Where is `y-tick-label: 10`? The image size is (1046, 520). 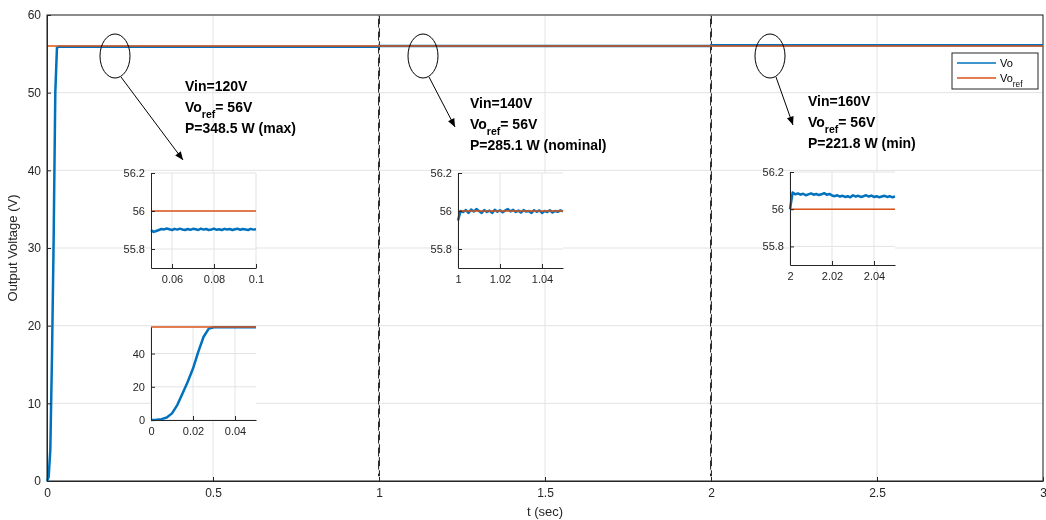 y-tick-label: 10 is located at coordinates (34, 403).